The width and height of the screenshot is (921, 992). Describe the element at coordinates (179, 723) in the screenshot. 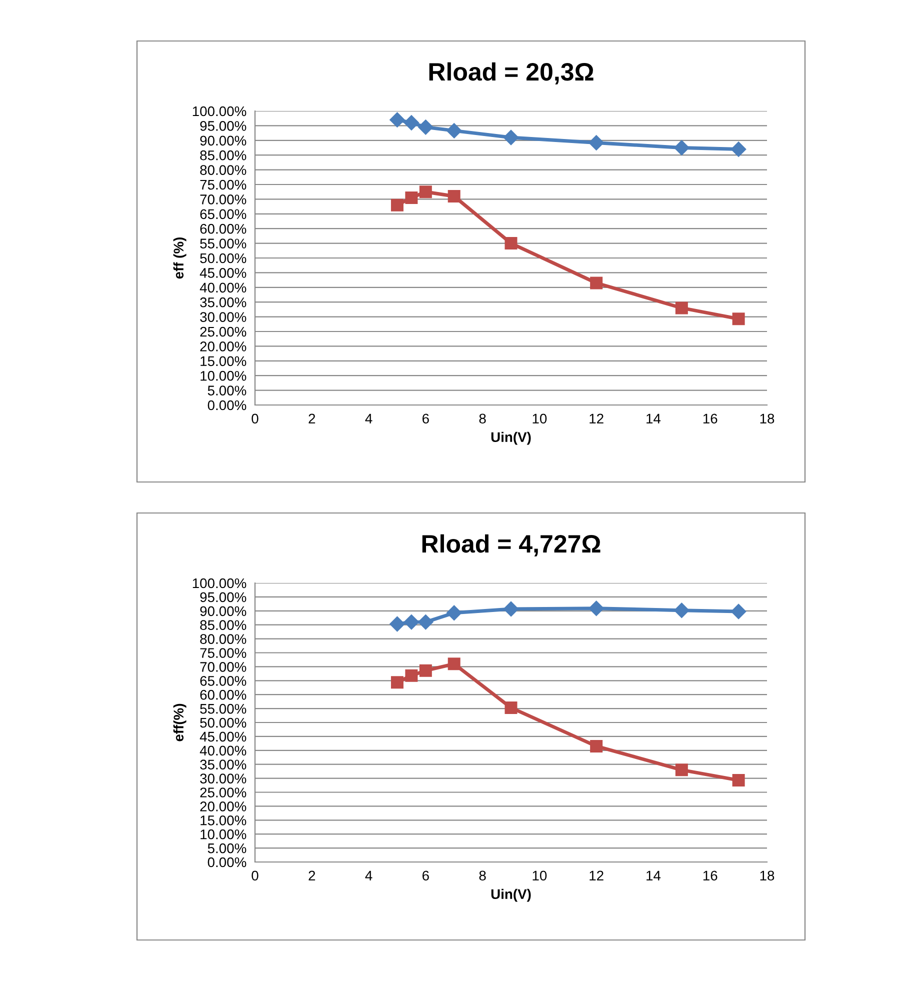

I see `y-axis-title: eff(%)` at that location.